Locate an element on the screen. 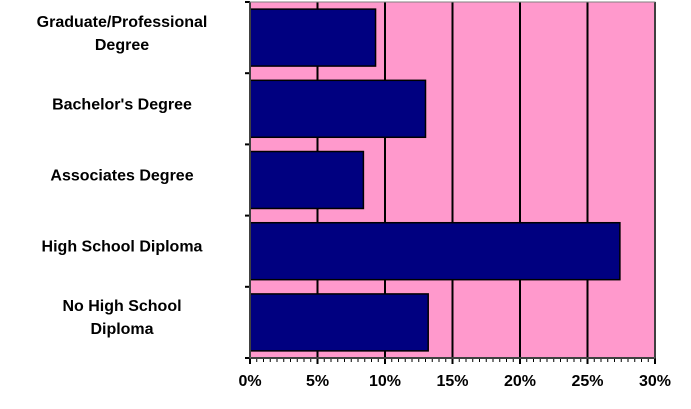 The width and height of the screenshot is (691, 409). y-tick-label: Bachelor's Degree is located at coordinates (122, 105).